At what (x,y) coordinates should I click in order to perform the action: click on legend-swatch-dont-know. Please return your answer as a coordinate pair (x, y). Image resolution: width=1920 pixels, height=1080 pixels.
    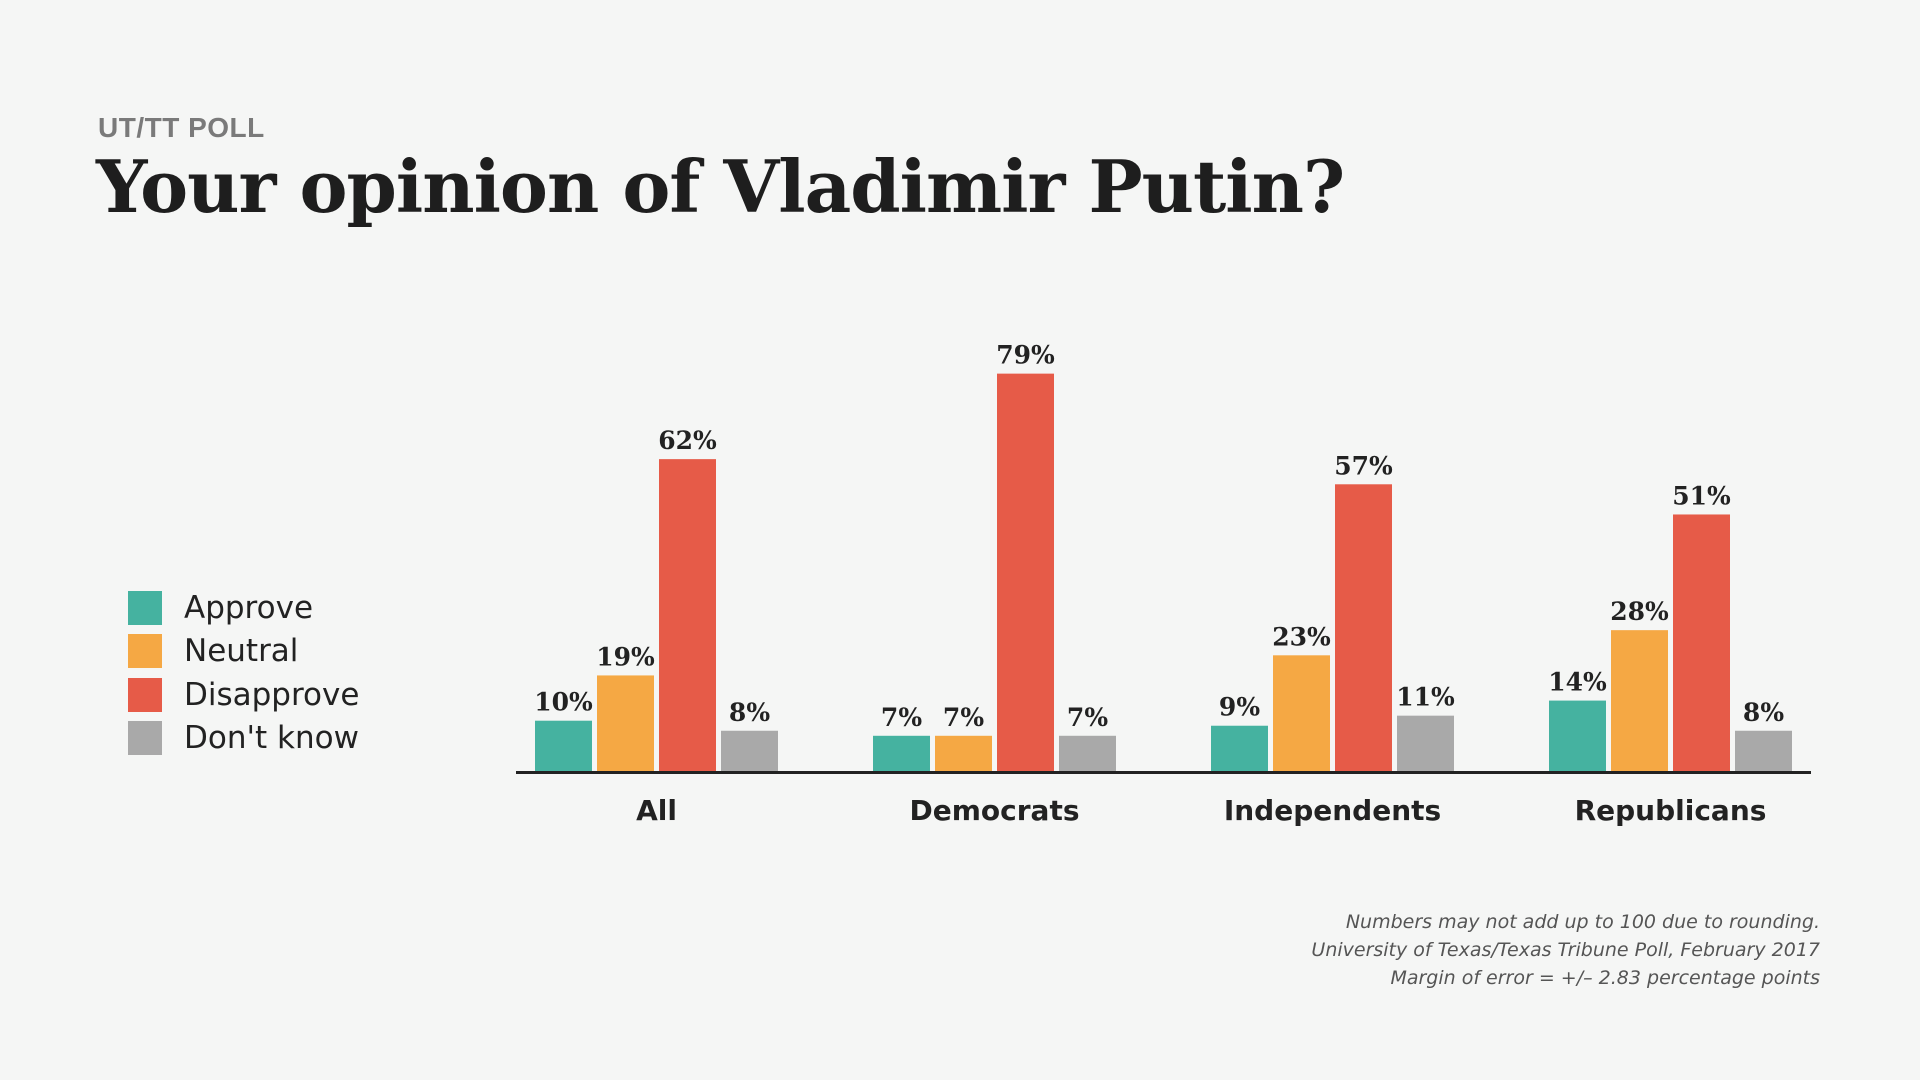
    Looking at the image, I should click on (145, 738).